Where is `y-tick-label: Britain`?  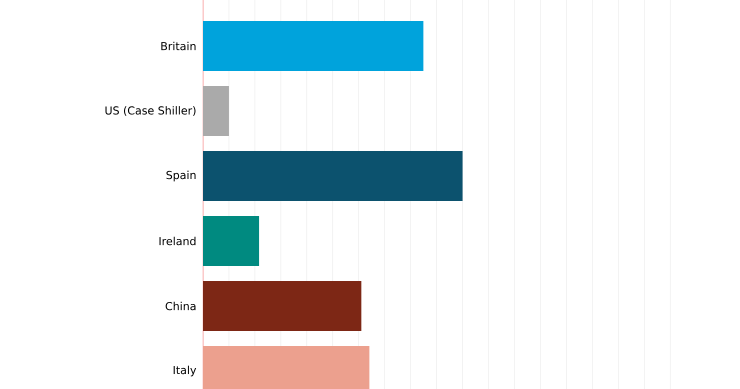 y-tick-label: Britain is located at coordinates (178, 46).